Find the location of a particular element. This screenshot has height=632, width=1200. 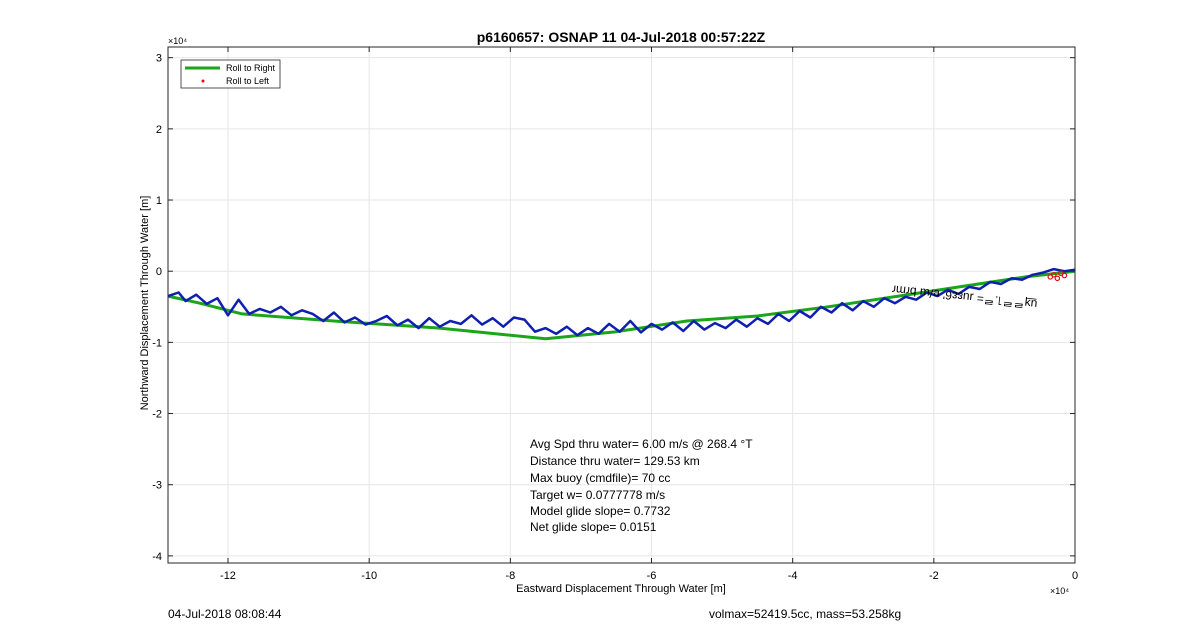

series-line-track is located at coordinates (621, 302).